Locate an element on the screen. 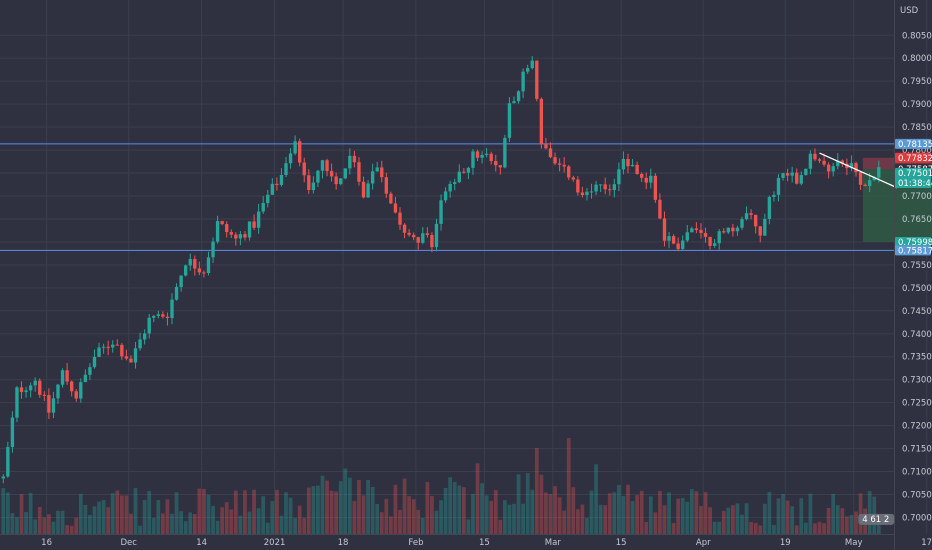 Image resolution: width=932 pixels, height=550 pixels. countdown-label: 01:38:44 is located at coordinates (915, 184).